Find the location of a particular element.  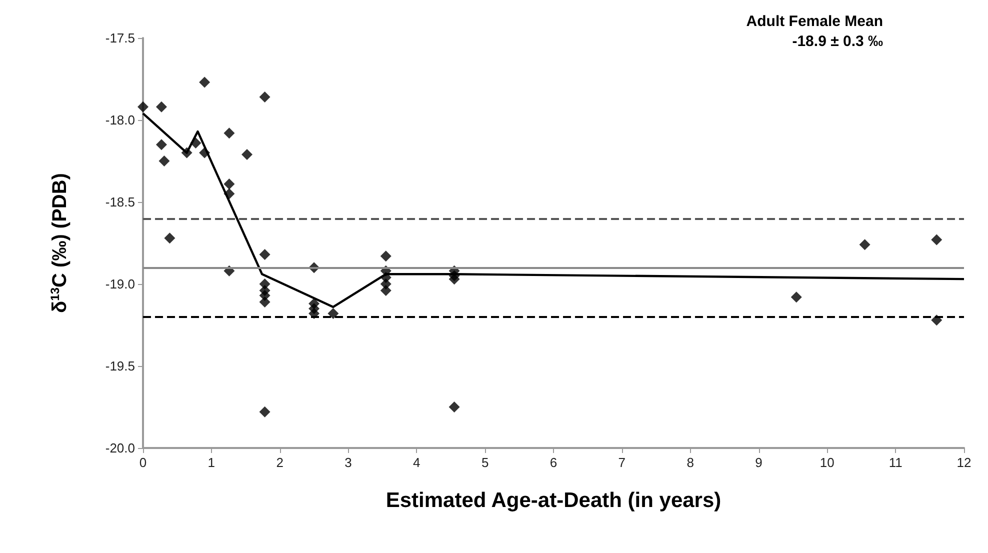

y-tick-label: -17.5 is located at coordinates (120, 38).